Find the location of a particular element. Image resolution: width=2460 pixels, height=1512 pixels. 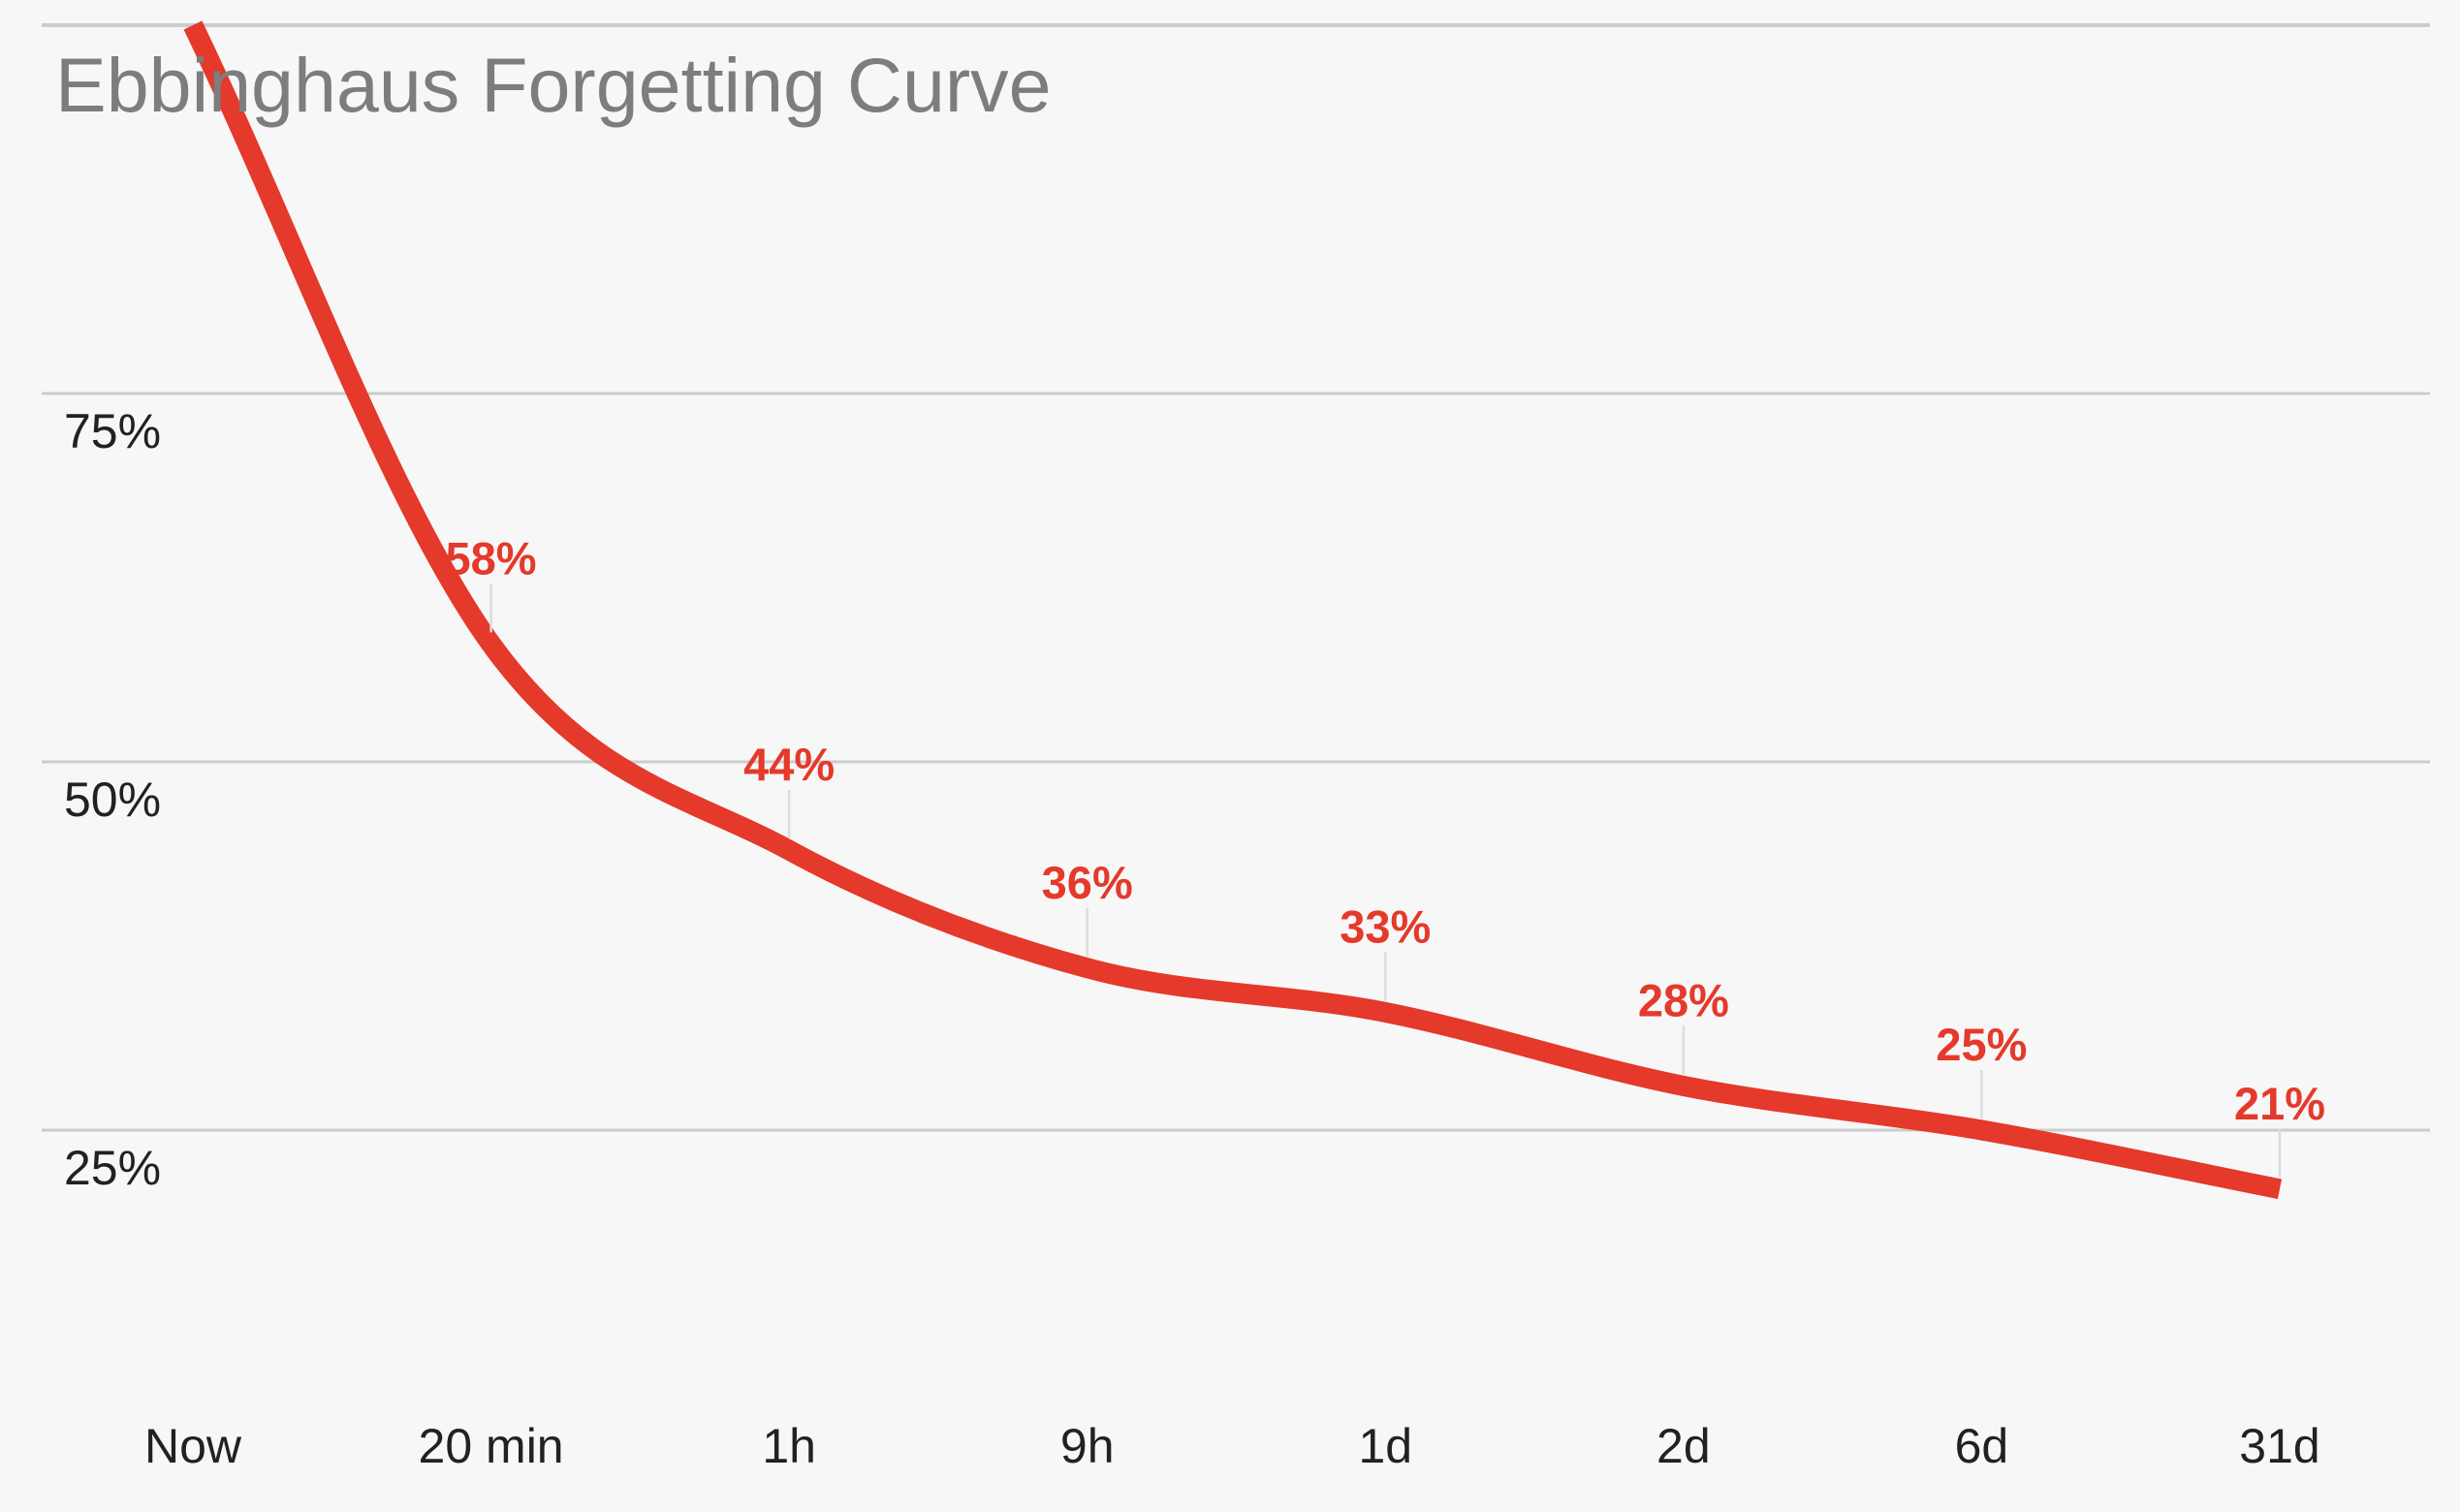

x-axis-label: 20 min is located at coordinates (491, 1446).